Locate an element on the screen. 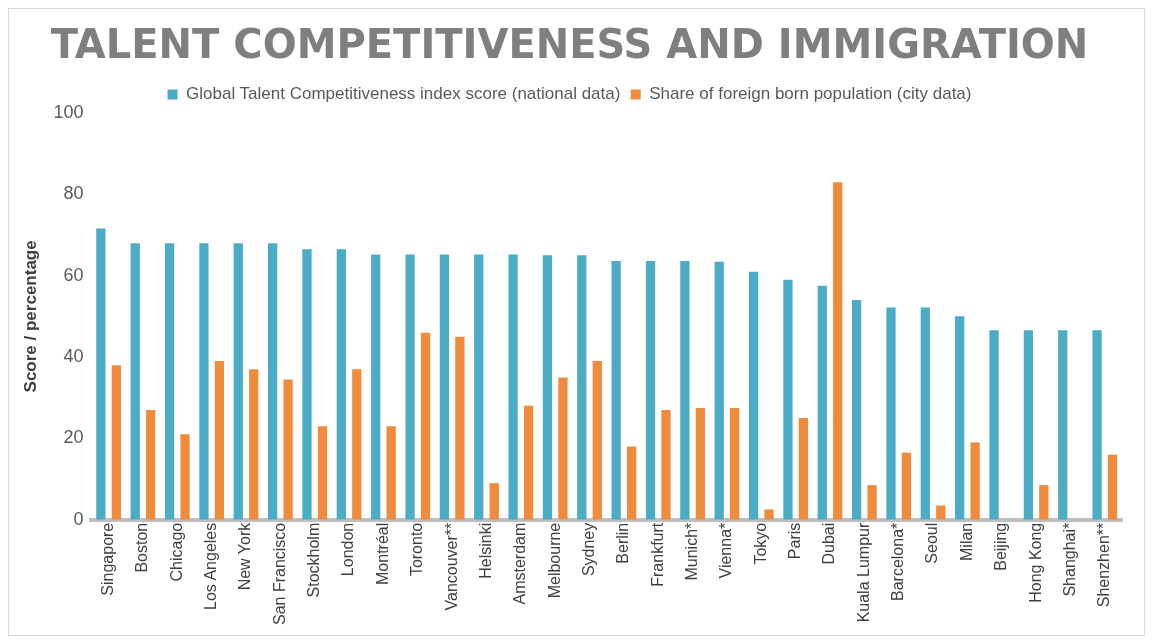 This screenshot has height=644, width=1153. x-tick-label: Toronto is located at coordinates (417, 549).